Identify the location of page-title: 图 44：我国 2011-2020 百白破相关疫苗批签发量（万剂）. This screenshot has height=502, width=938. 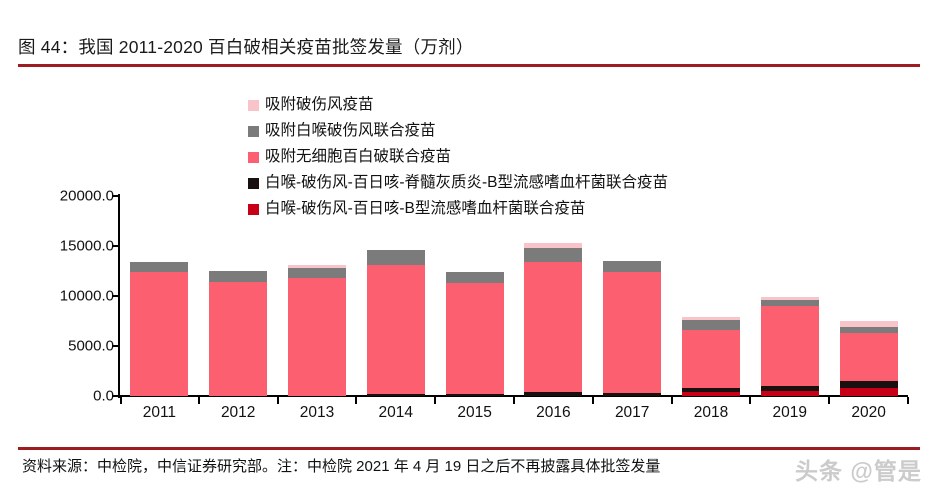
(246, 47).